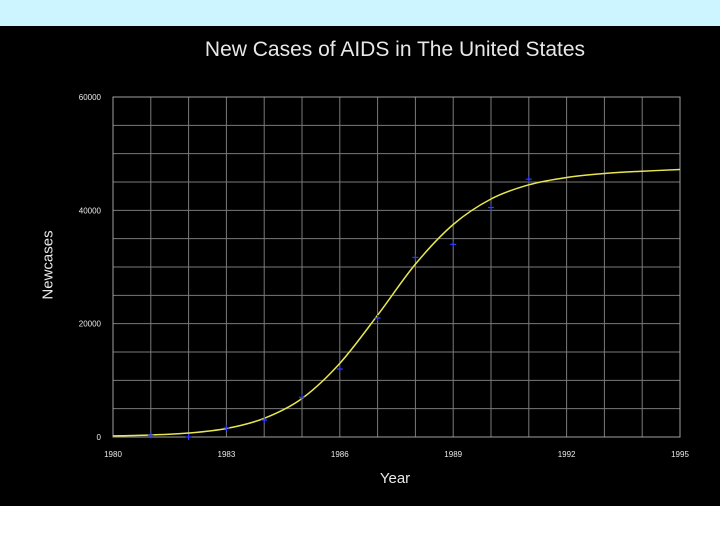  Describe the element at coordinates (227, 454) in the screenshot. I see `x-tick-label: 1983` at that location.